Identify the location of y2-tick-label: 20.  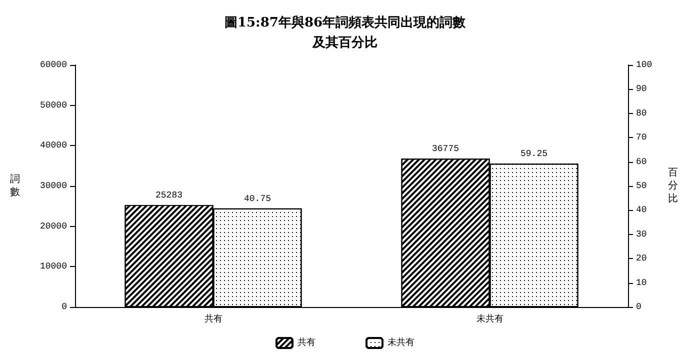
(641, 259).